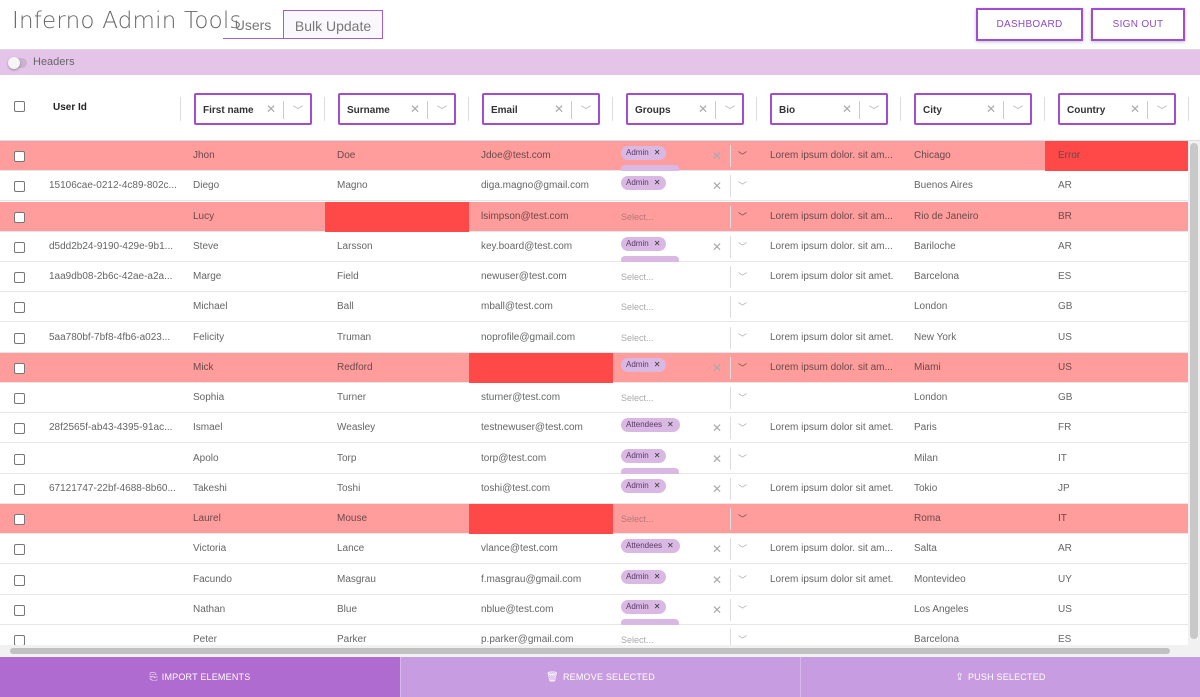 The height and width of the screenshot is (697, 1200). Describe the element at coordinates (355, 367) in the screenshot. I see `cell-surname: Redford` at that location.